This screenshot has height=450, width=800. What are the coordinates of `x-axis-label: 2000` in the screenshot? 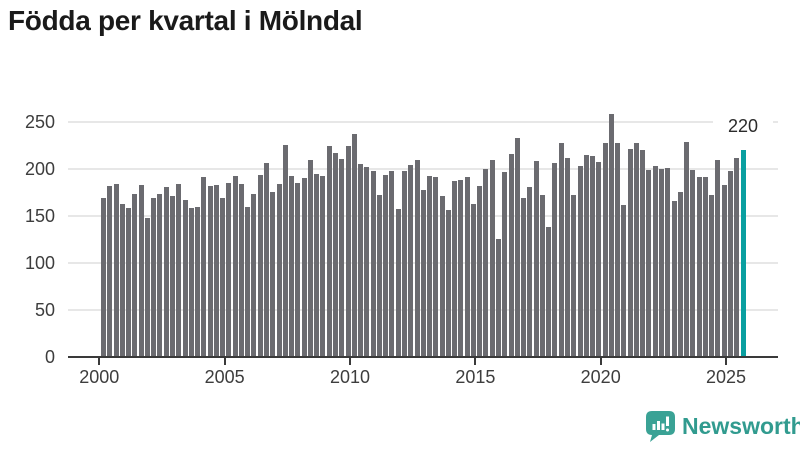 It's located at (99, 377).